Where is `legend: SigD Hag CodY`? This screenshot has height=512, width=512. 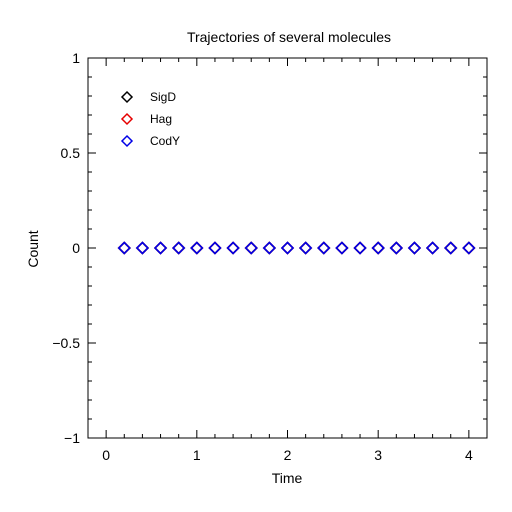 legend: SigD Hag CodY is located at coordinates (150, 119).